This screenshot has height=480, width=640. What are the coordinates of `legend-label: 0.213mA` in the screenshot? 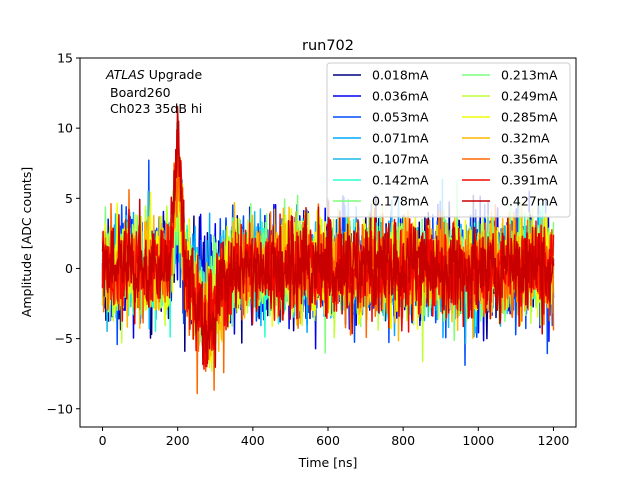 It's located at (529, 75).